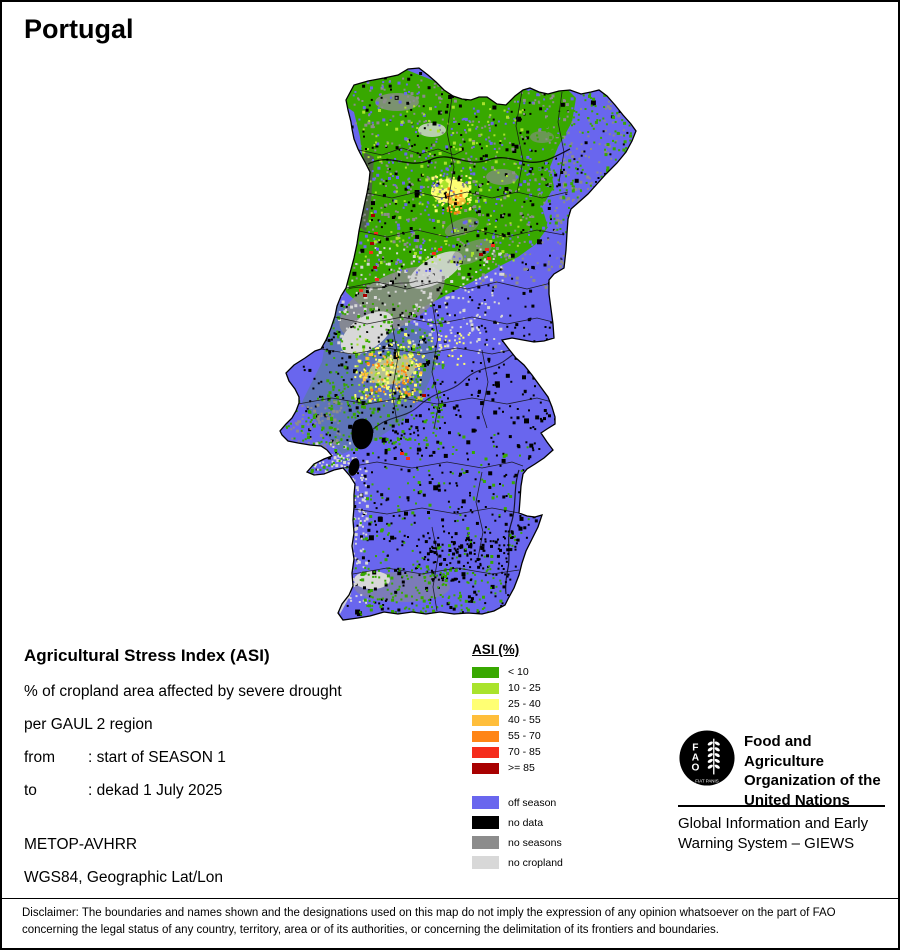 Image resolution: width=900 pixels, height=950 pixels. I want to click on legend-label: off season, so click(532, 802).